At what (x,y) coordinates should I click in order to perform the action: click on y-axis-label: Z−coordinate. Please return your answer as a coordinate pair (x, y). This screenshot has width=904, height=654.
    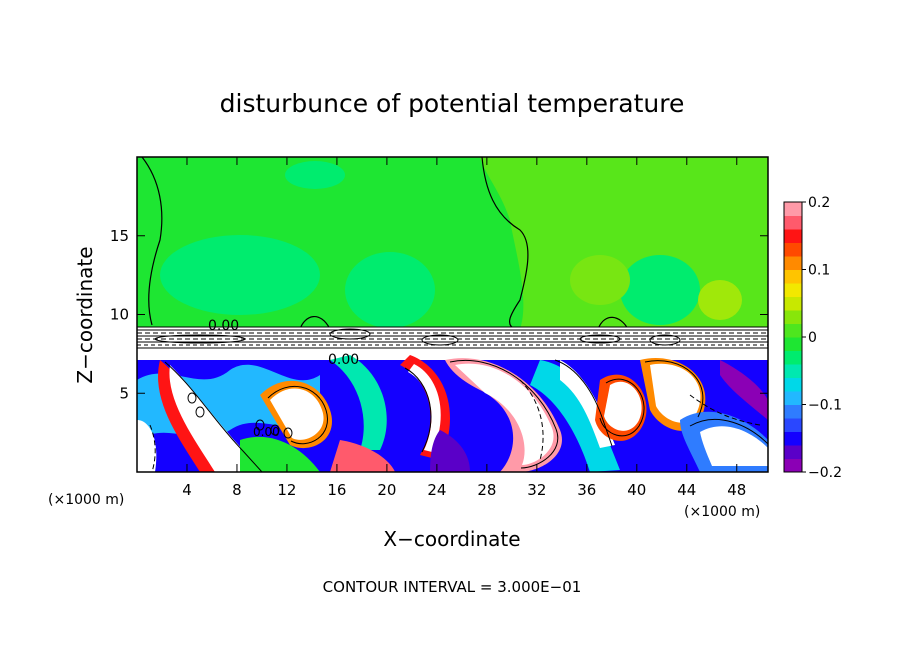
    Looking at the image, I should click on (85, 314).